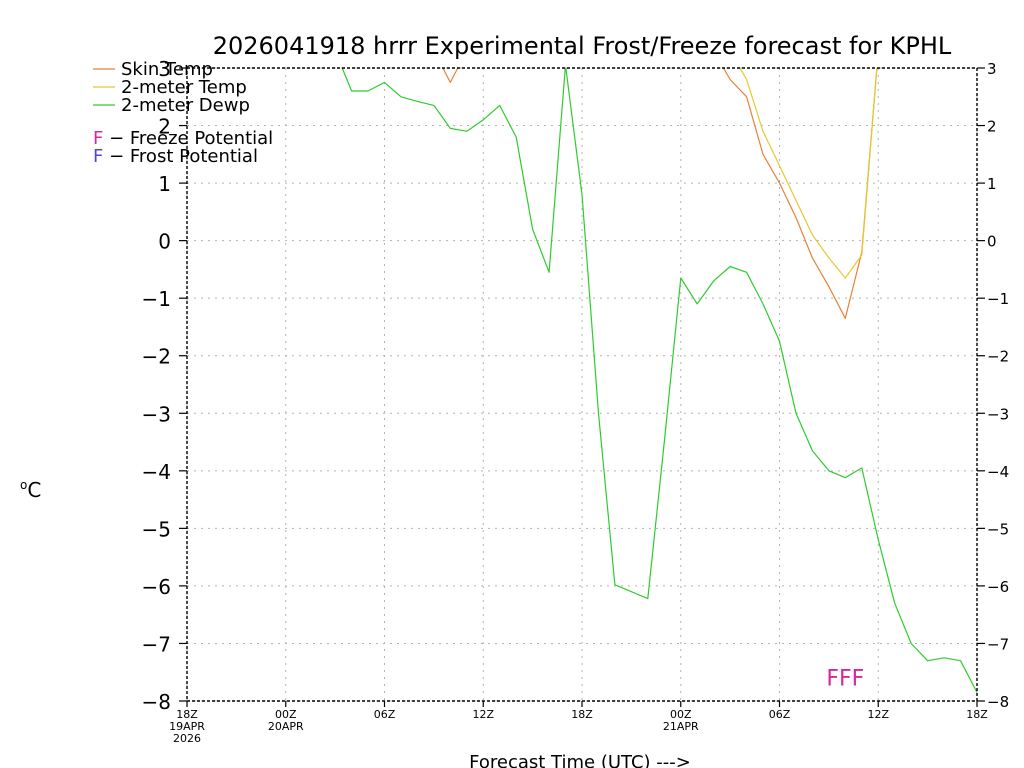  What do you see at coordinates (998, 644) in the screenshot?
I see `y-tick-label-right: −7` at bounding box center [998, 644].